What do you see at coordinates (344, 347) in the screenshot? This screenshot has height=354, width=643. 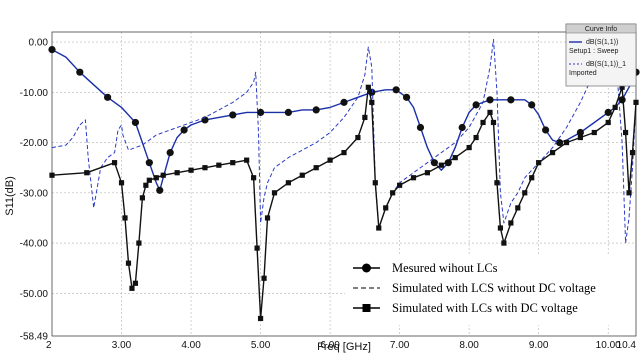 I see `x-axis-title: Freq [GHz]` at bounding box center [344, 347].